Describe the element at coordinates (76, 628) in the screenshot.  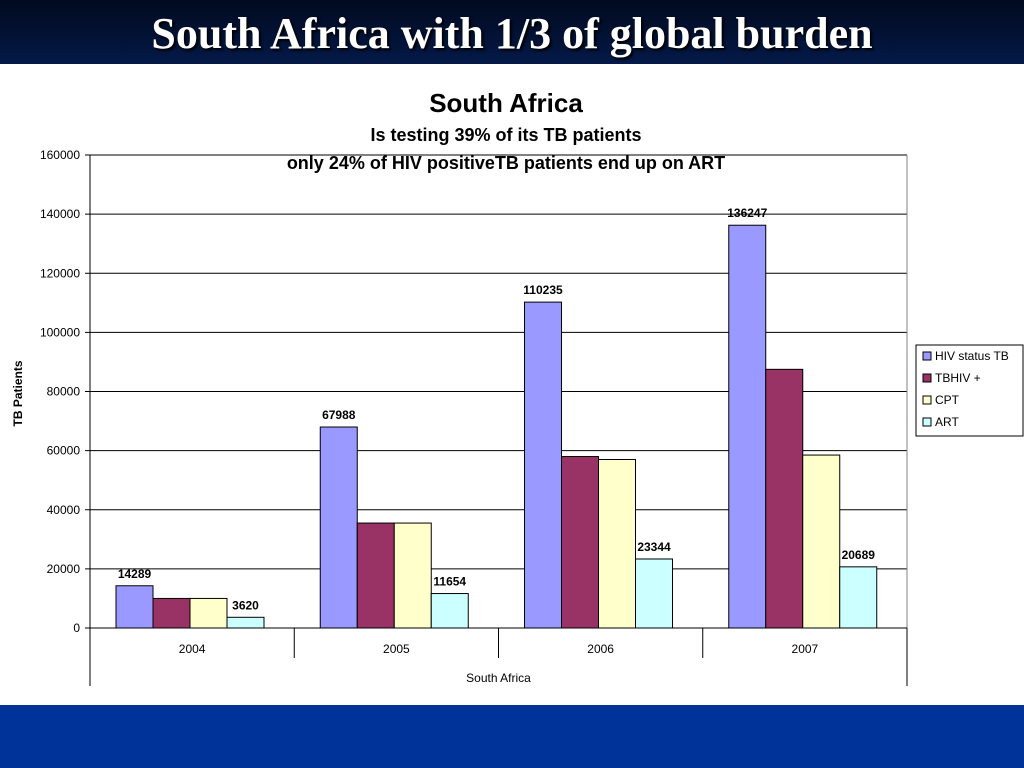
I see `y-tick-label: 0` at that location.